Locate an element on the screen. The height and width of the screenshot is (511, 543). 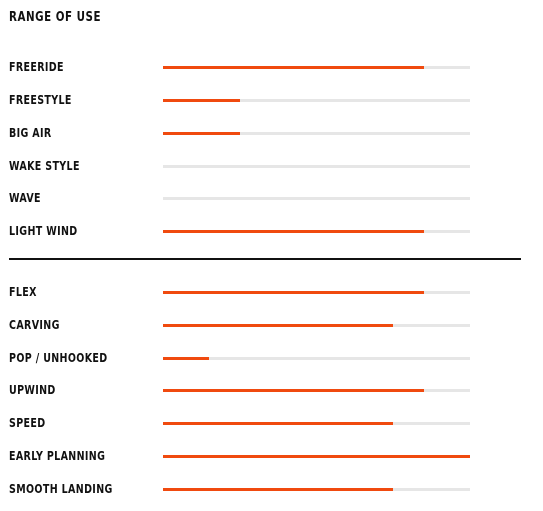
rating-row-flex: FLEX is located at coordinates (271, 292).